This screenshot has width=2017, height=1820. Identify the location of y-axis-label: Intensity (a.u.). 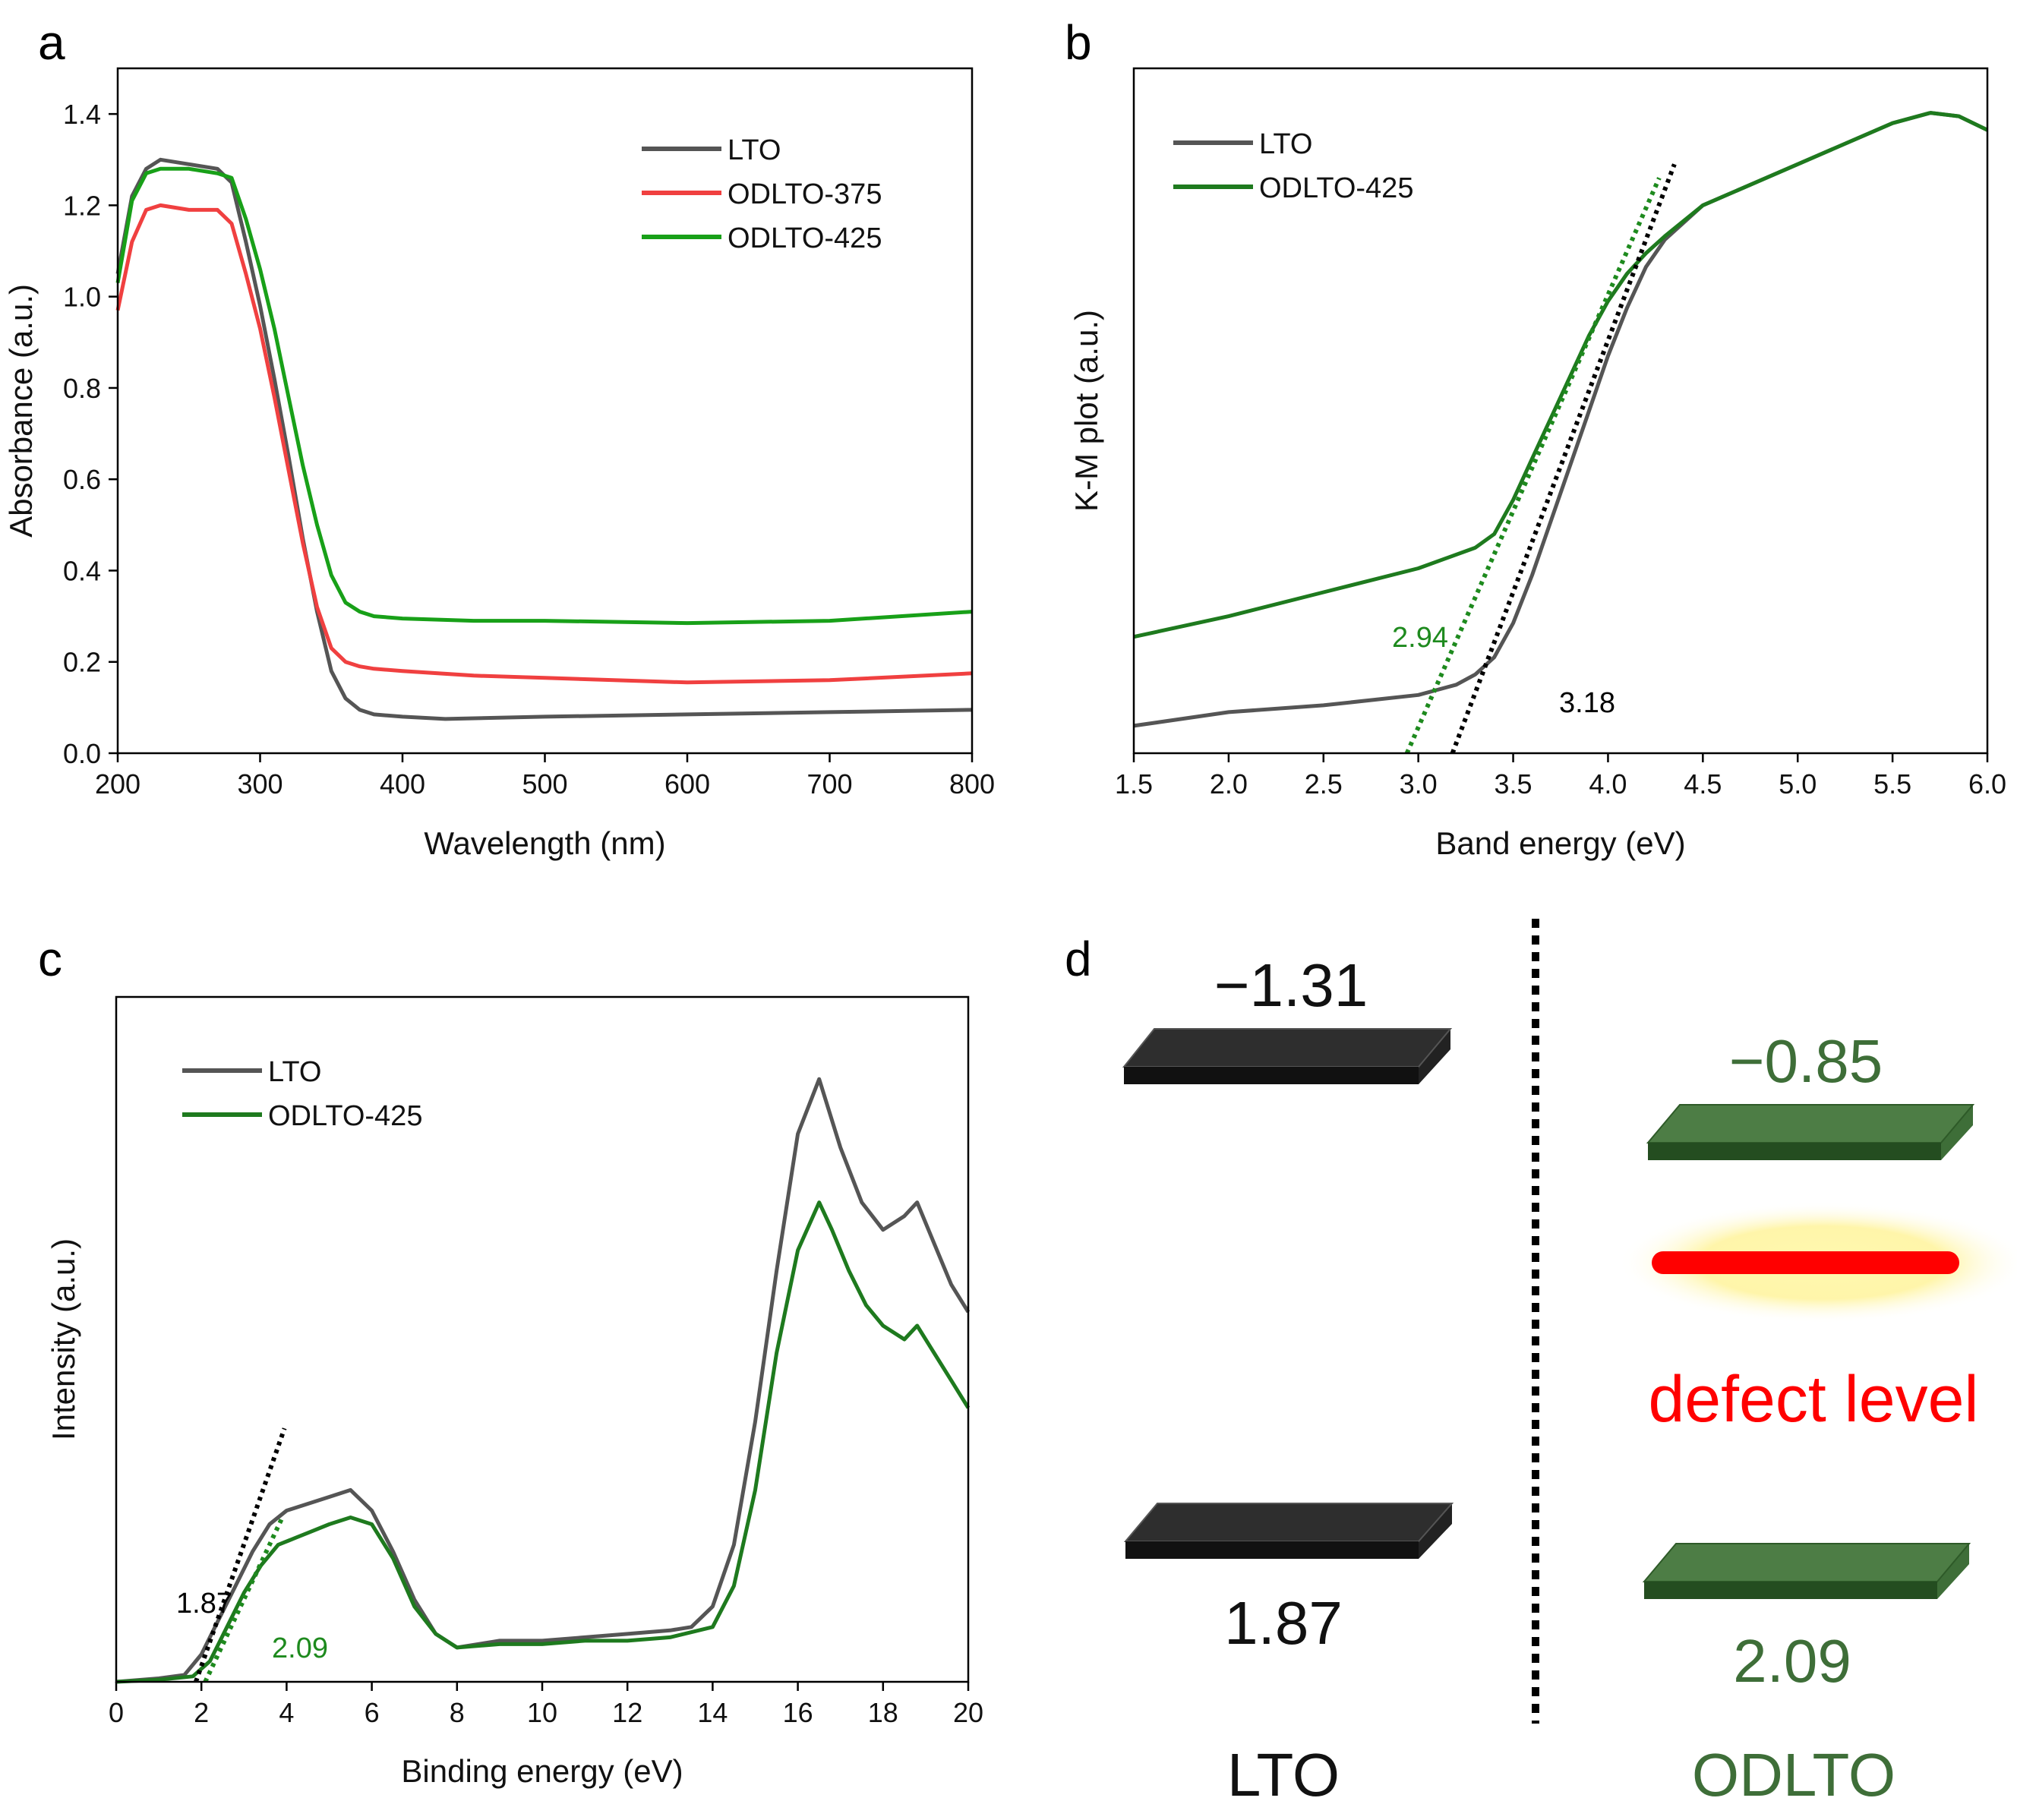
(63, 1339).